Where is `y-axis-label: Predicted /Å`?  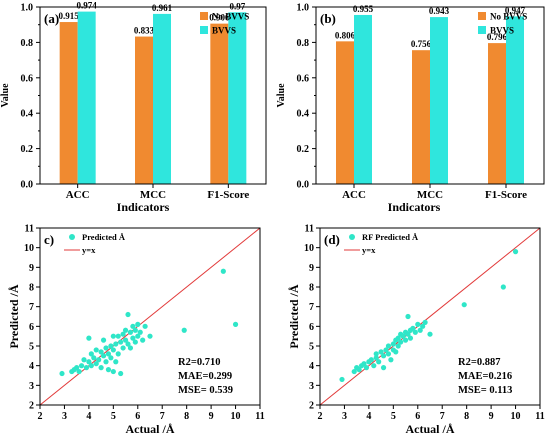
y-axis-label: Predicted /Å is located at coordinates (294, 316).